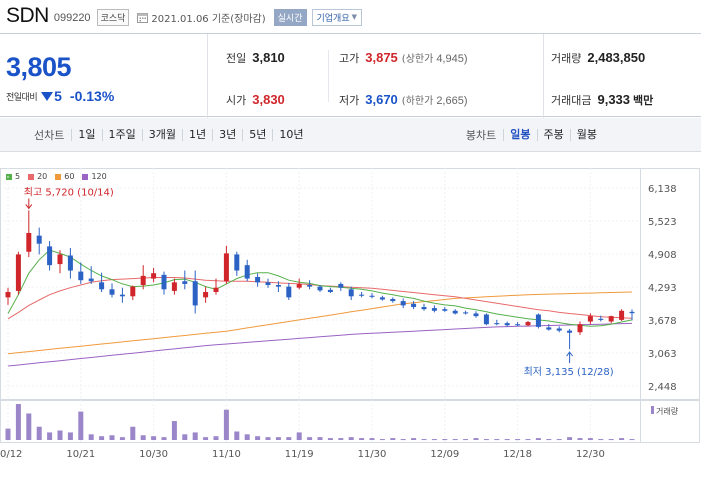 The height and width of the screenshot is (481, 701). I want to click on legend-swatch, so click(85, 176).